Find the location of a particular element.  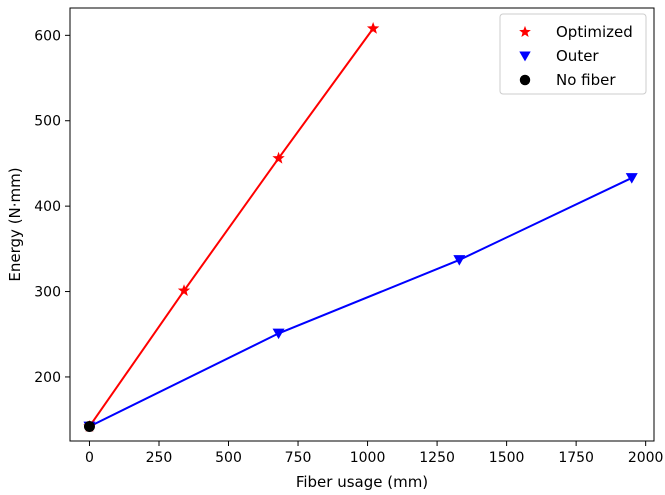

x-tick-label: 2000 is located at coordinates (646, 458).